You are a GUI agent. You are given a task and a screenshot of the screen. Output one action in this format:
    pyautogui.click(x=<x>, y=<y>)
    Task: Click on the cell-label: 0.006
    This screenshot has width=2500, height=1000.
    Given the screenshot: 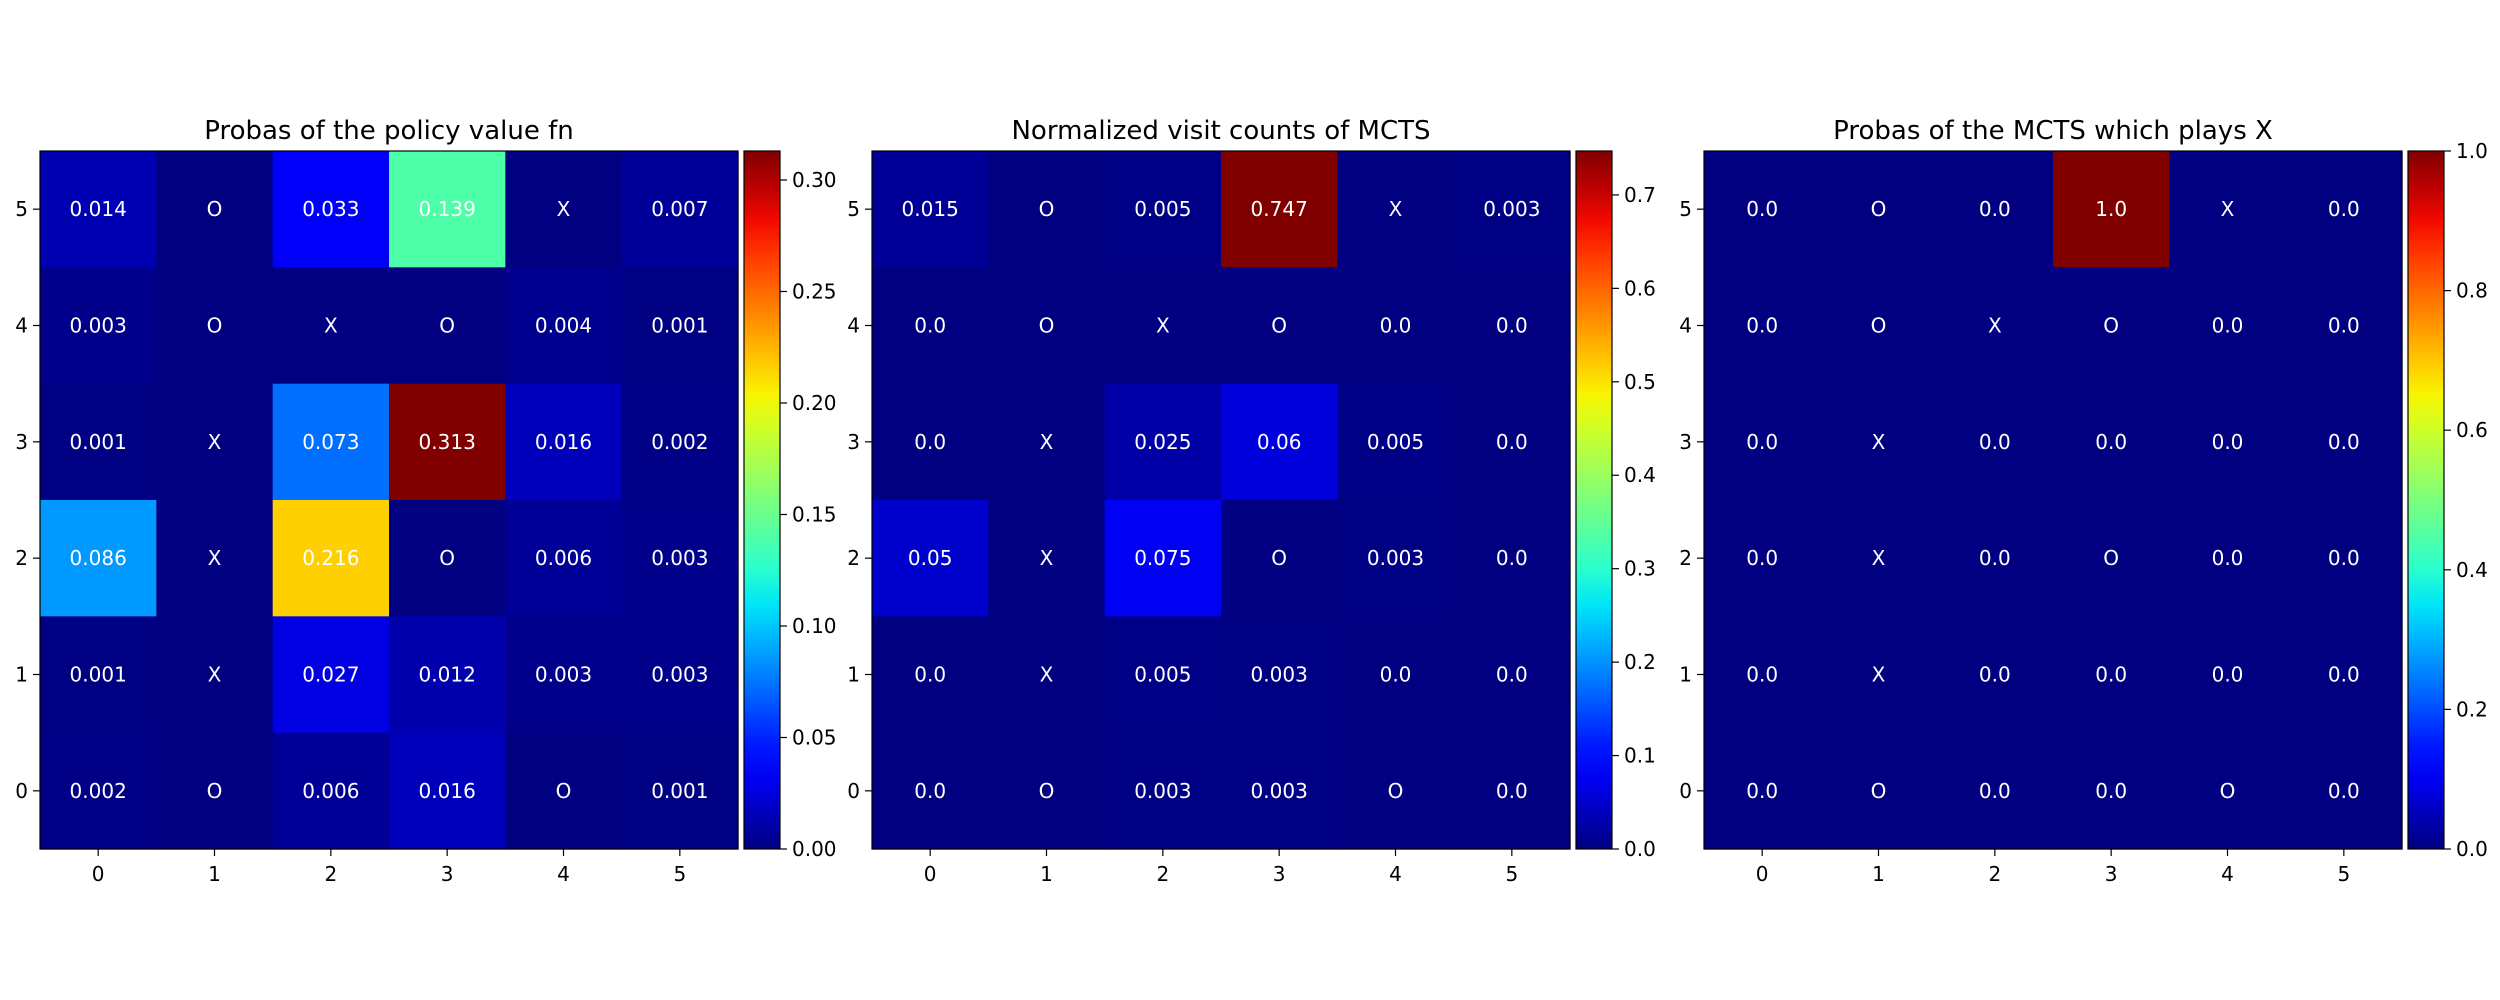 What is the action you would take?
    pyautogui.click(x=330, y=791)
    